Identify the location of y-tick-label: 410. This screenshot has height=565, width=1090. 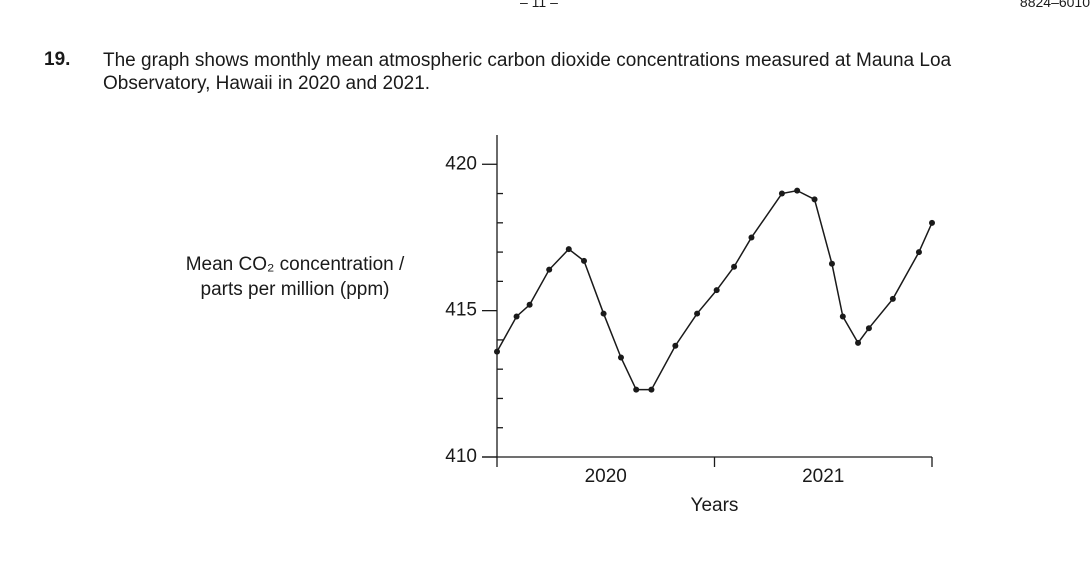
(461, 456).